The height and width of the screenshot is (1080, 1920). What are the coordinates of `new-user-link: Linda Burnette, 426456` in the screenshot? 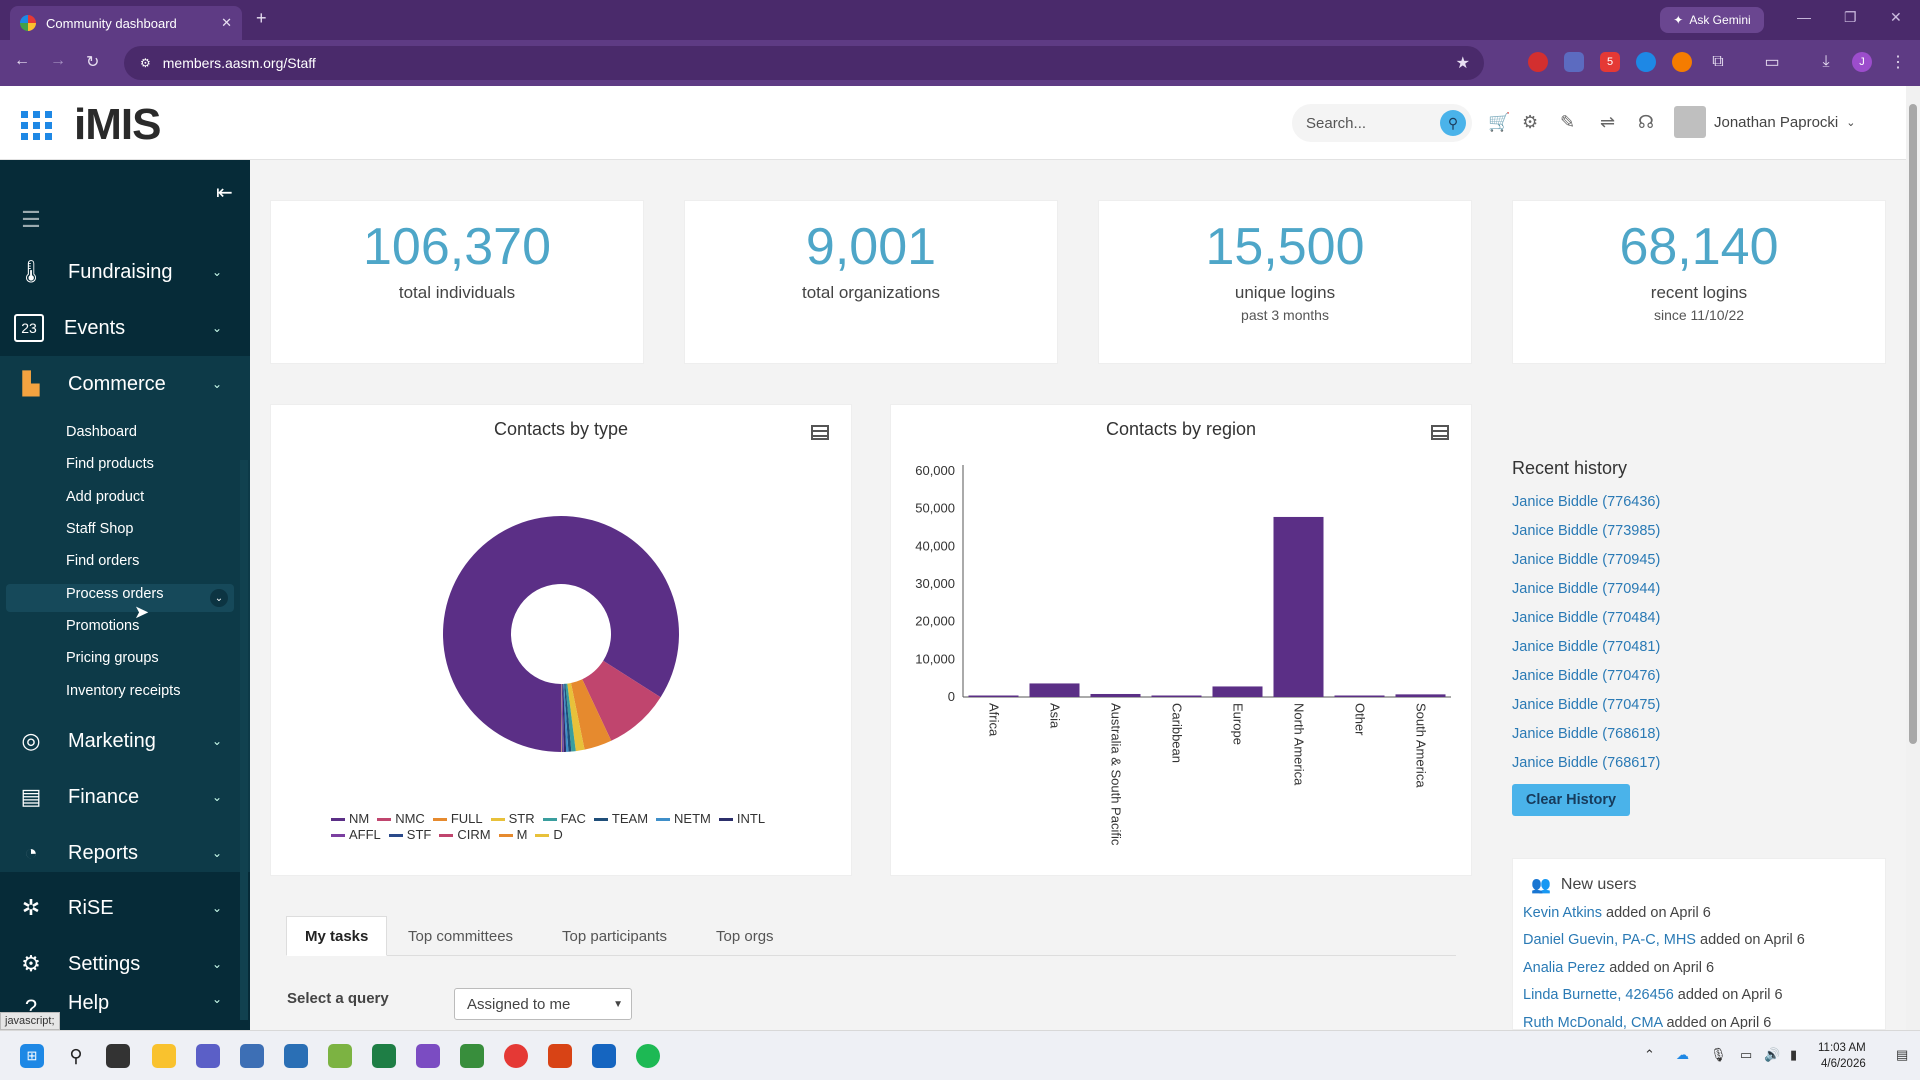 It's located at (1598, 995).